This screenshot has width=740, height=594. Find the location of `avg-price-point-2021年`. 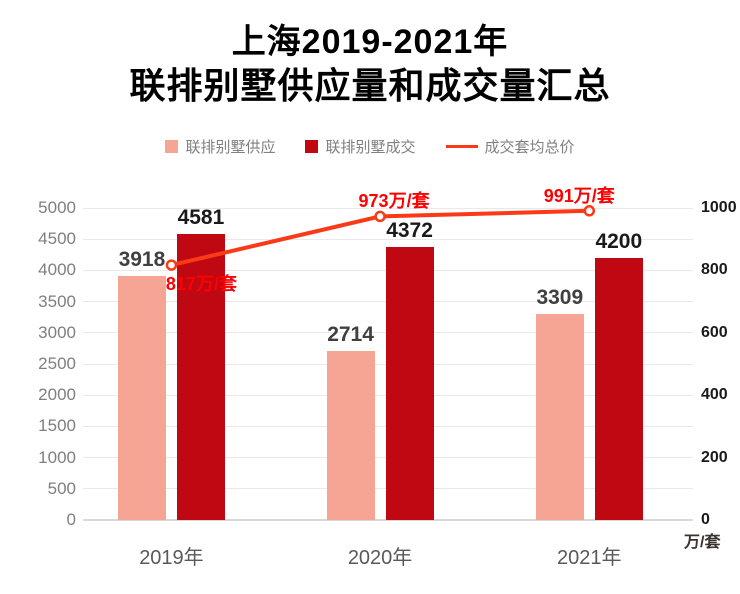

avg-price-point-2021年 is located at coordinates (589, 211).